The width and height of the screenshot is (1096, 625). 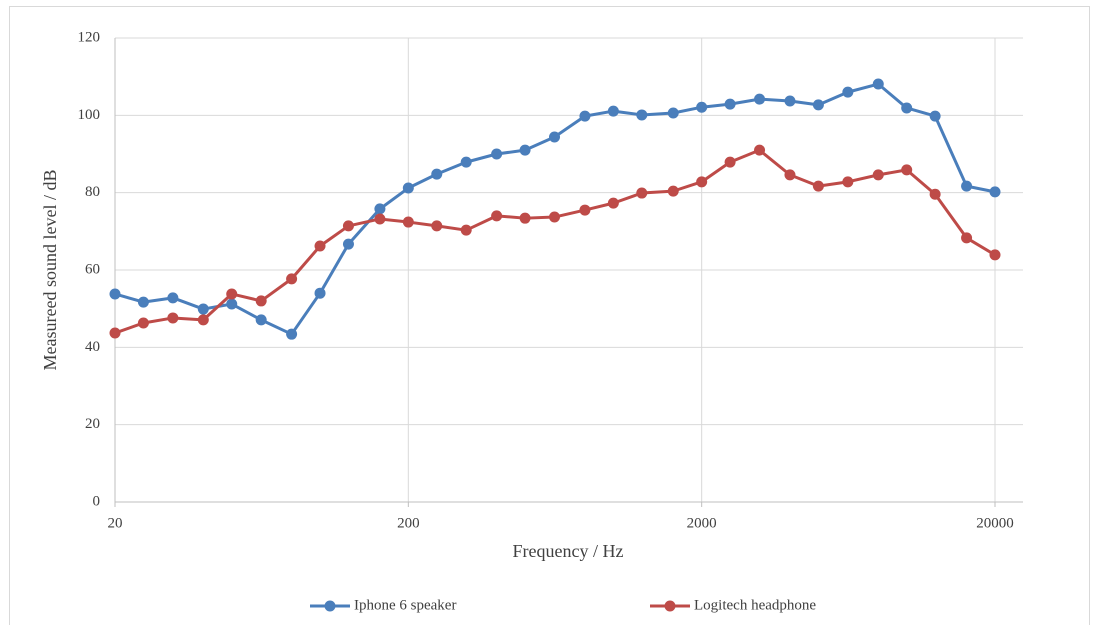 What do you see at coordinates (92, 347) in the screenshot?
I see `y-tick-label: 40` at bounding box center [92, 347].